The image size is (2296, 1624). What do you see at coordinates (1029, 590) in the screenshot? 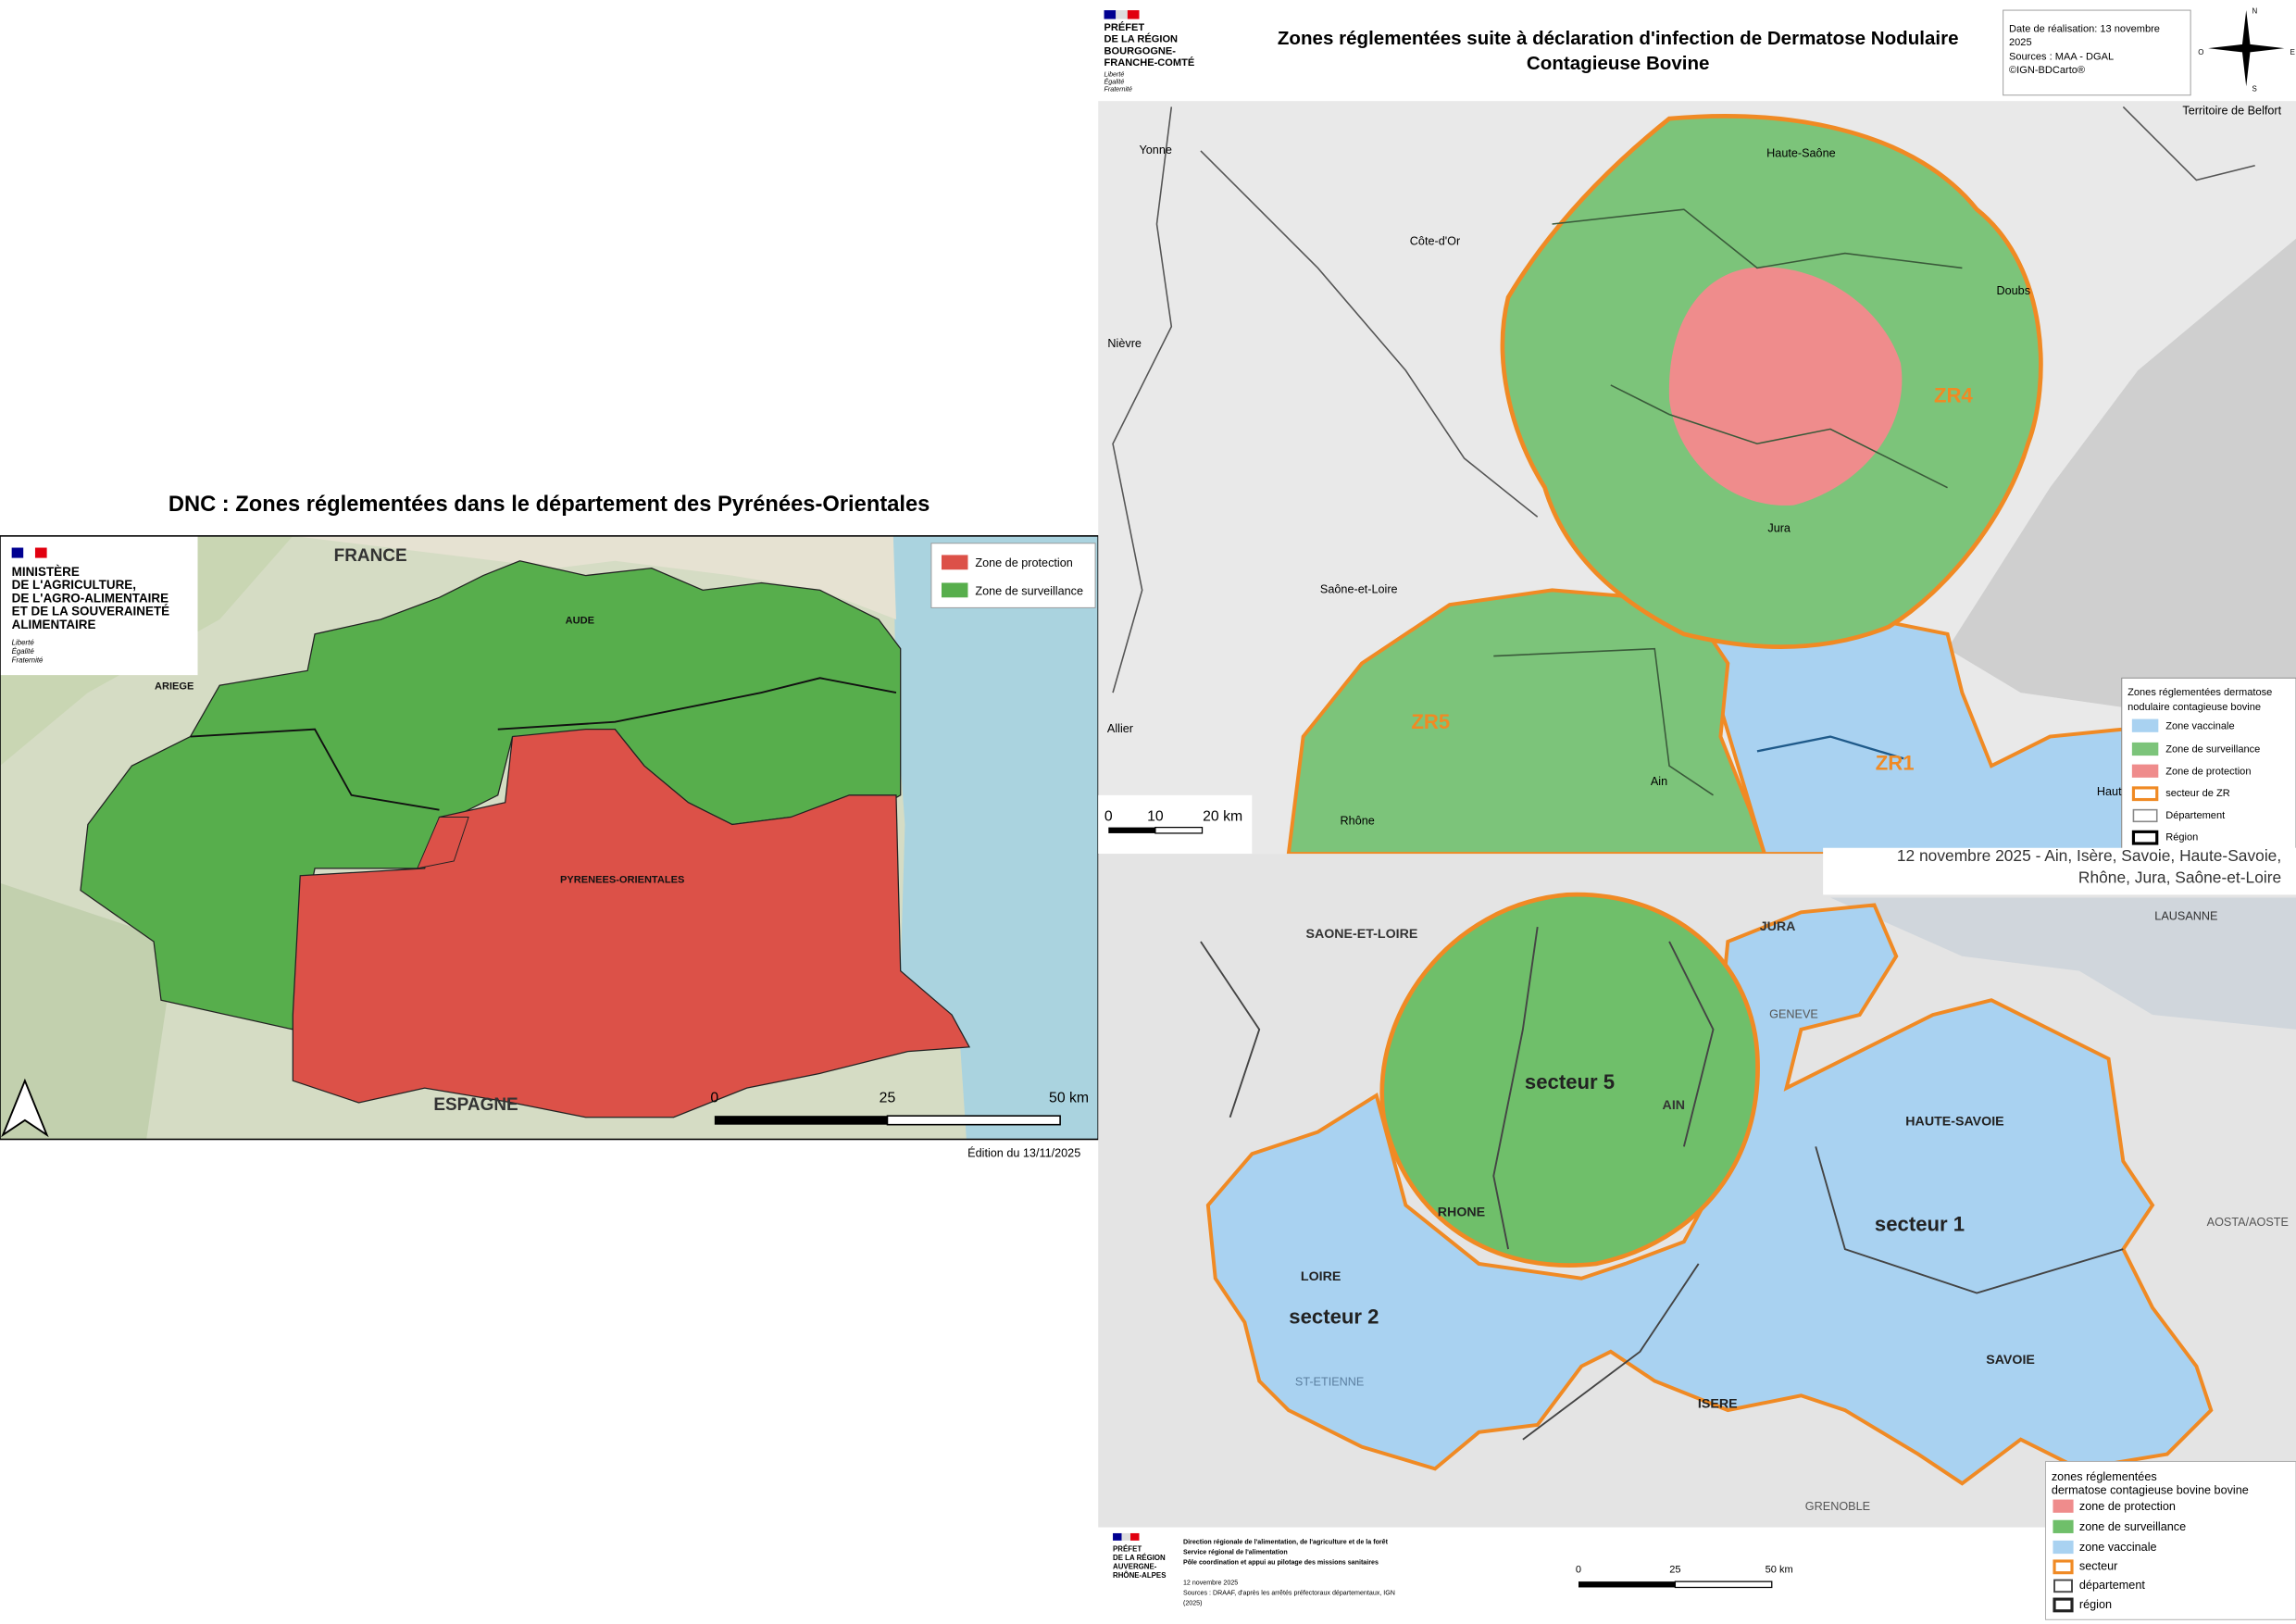
I see `legend-label: Zone de surveillance` at bounding box center [1029, 590].